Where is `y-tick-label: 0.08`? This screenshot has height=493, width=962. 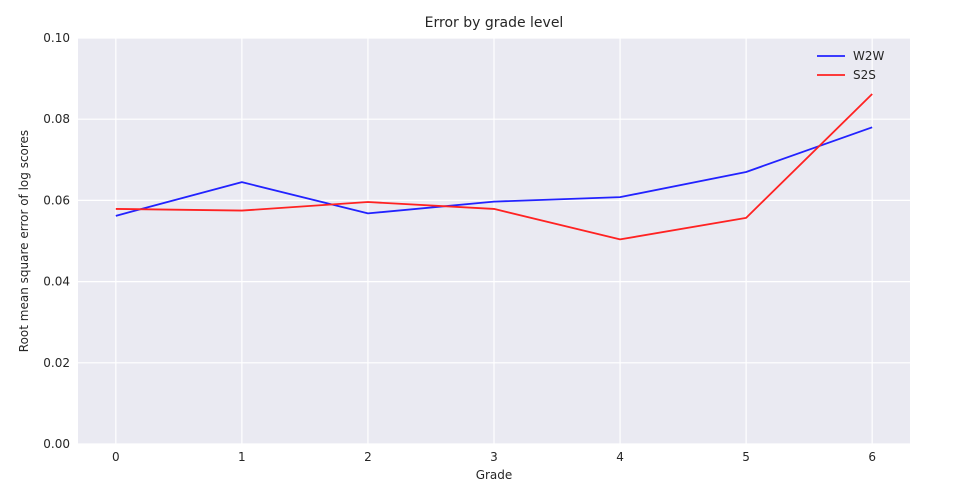
y-tick-label: 0.08 is located at coordinates (56, 119).